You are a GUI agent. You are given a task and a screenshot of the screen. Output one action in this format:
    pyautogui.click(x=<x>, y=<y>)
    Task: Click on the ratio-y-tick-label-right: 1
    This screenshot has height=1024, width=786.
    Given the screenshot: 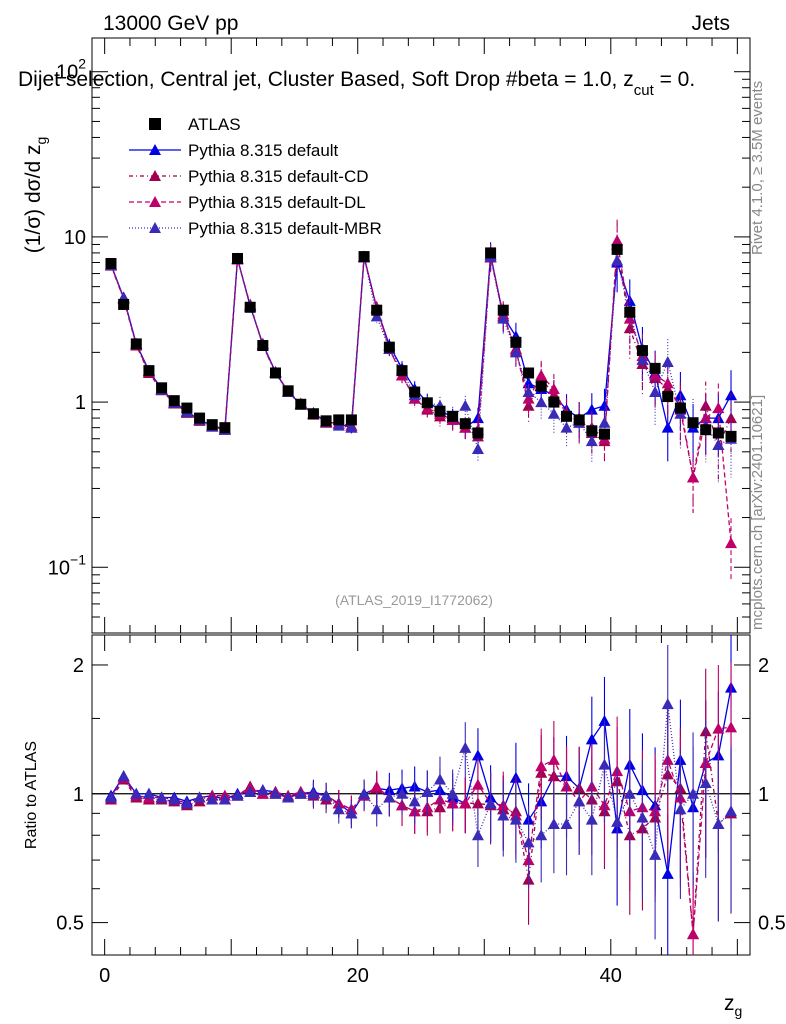 What is the action you would take?
    pyautogui.click(x=763, y=795)
    